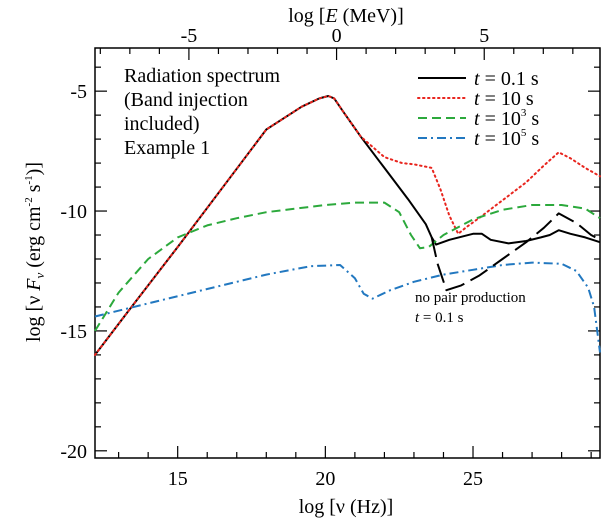 The image size is (606, 521). Describe the element at coordinates (78, 92) in the screenshot. I see `y-tick-label: -5` at that location.